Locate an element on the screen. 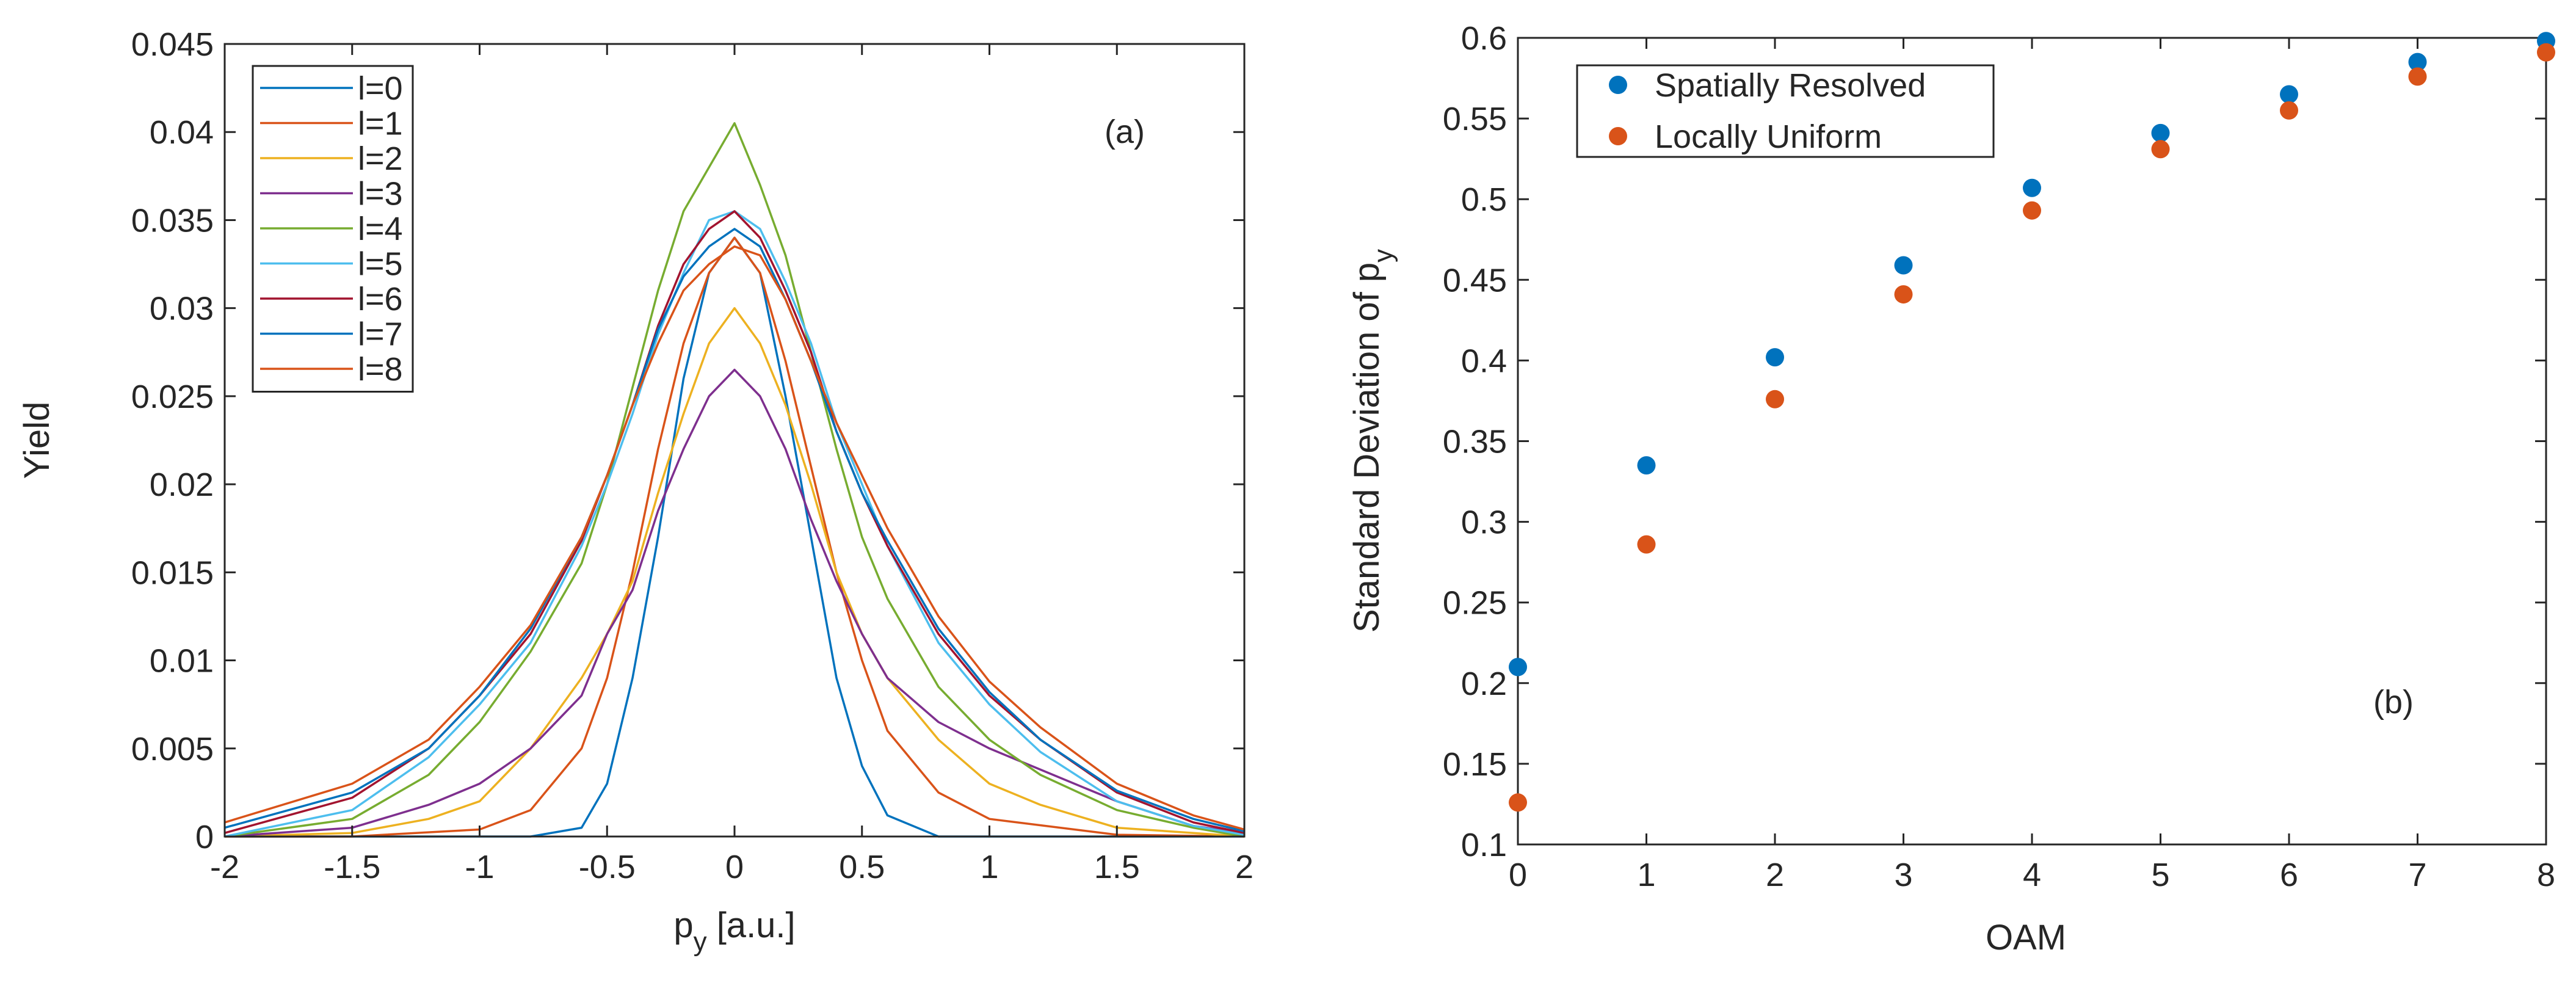 The width and height of the screenshot is (2576, 991). y-tick-label: 0.3 is located at coordinates (1484, 522).